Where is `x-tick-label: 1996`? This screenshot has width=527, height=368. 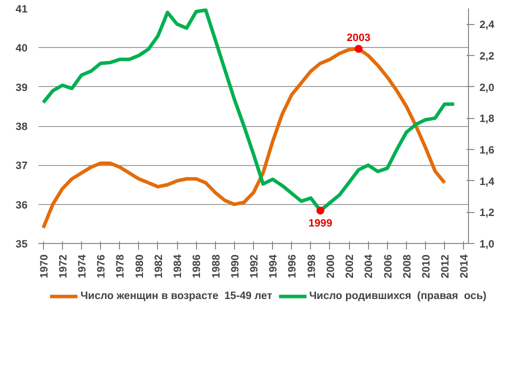
x-tick-label: 1996 is located at coordinates (292, 266).